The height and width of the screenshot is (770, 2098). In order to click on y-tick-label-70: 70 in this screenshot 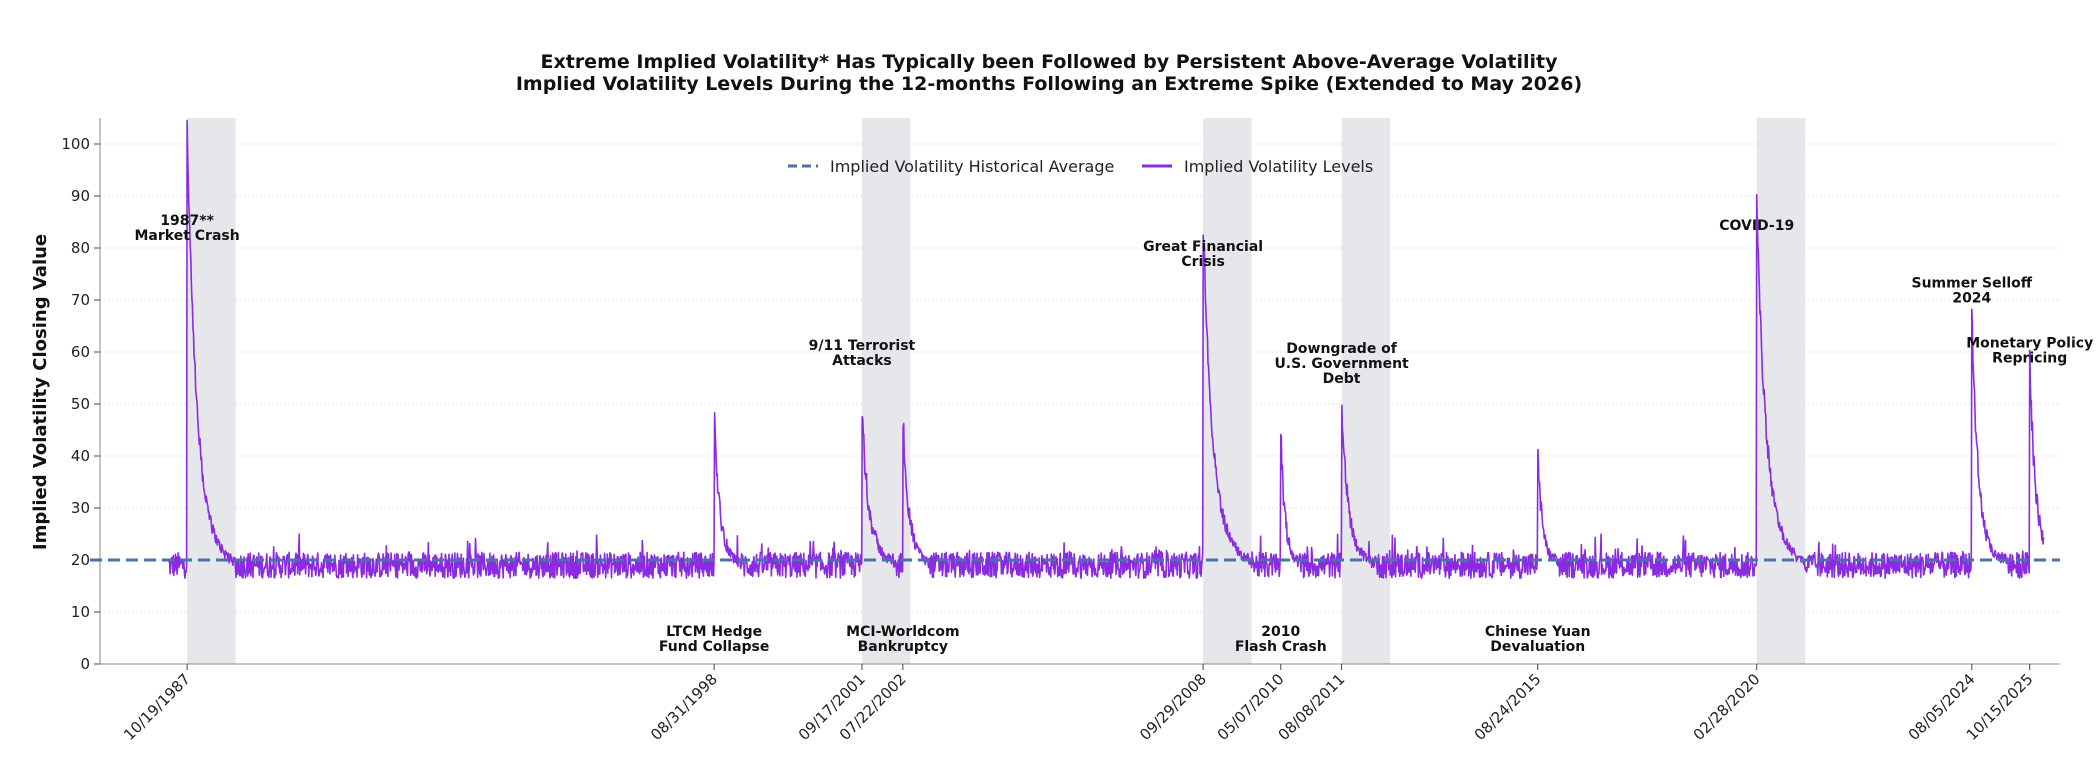, I will do `click(80, 300)`.